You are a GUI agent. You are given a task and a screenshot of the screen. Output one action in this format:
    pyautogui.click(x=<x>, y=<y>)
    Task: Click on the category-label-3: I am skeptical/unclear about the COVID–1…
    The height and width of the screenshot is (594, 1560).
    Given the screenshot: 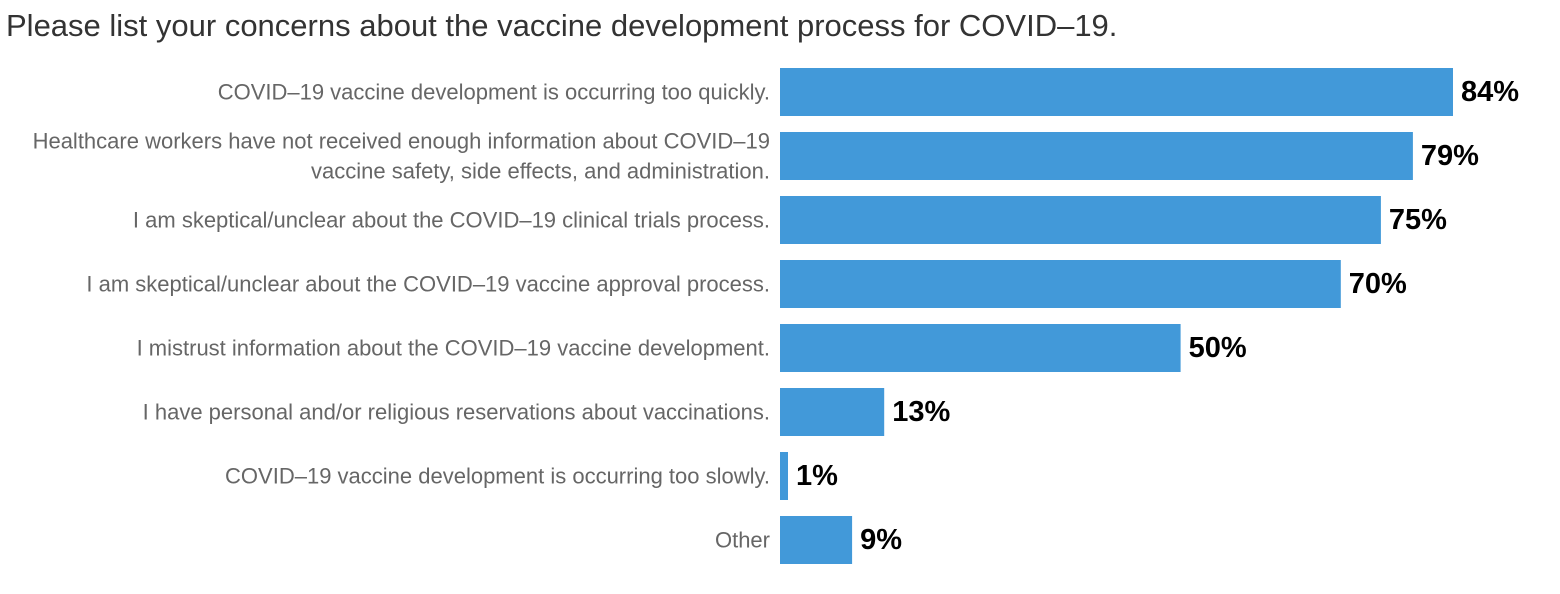 What is the action you would take?
    pyautogui.click(x=451, y=220)
    